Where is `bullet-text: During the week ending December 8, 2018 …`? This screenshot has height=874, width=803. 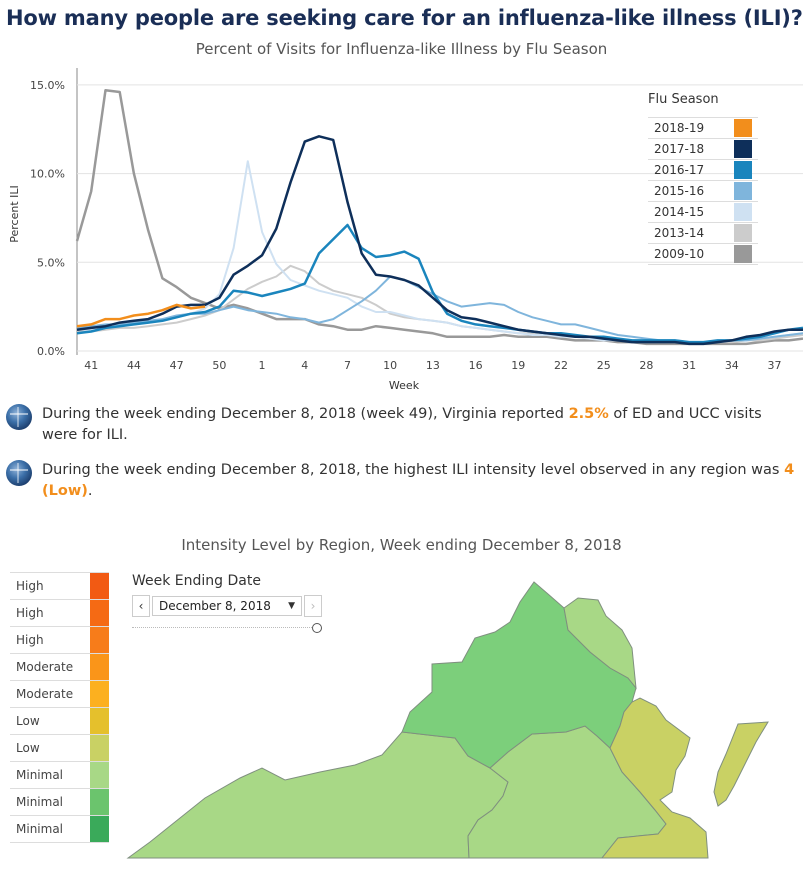 bullet-text: During the week ending December 8, 2018 … is located at coordinates (402, 424).